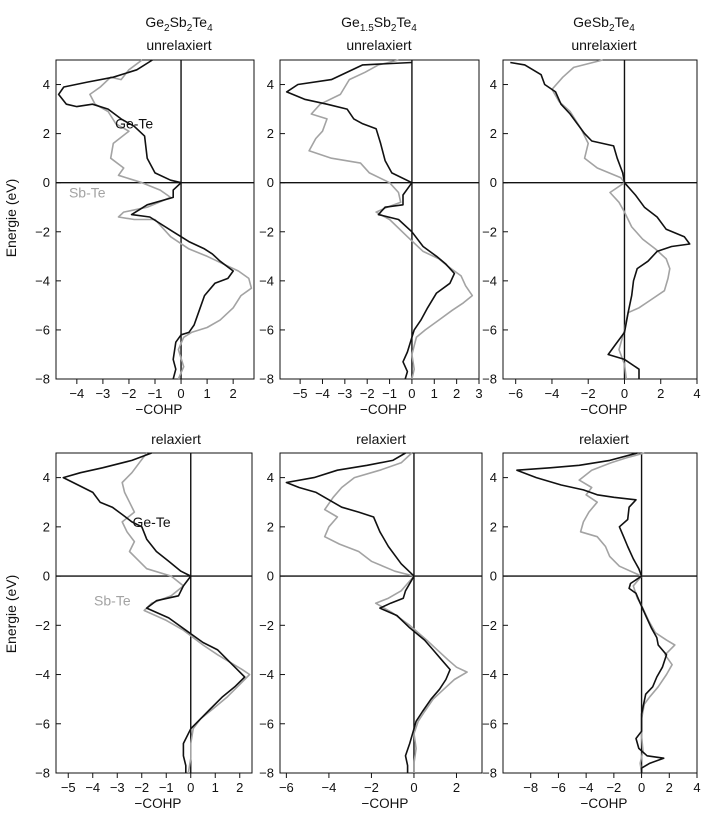 This screenshot has width=709, height=817. I want to click on row-title-unrelaxed-2: unrelaxiert, so click(378, 45).